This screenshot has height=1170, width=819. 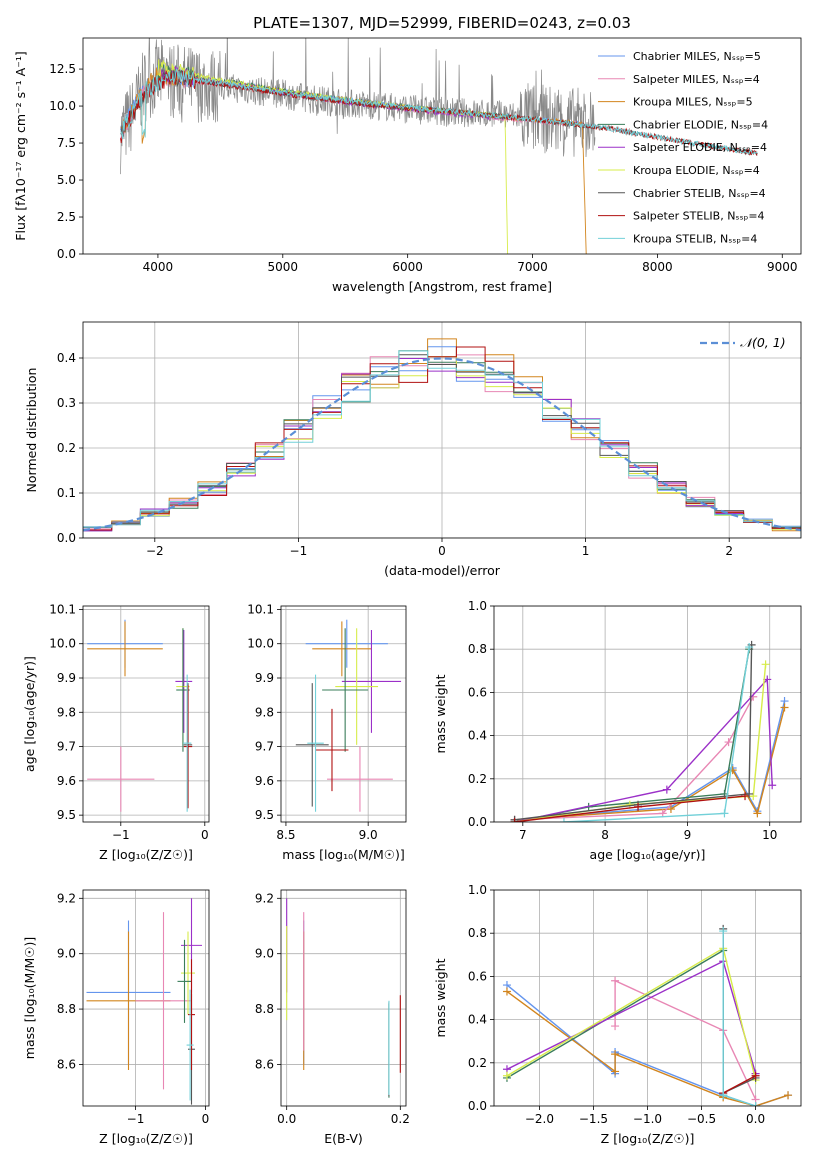 What do you see at coordinates (31, 430) in the screenshot?
I see `y-axis-label: Normed distribution` at bounding box center [31, 430].